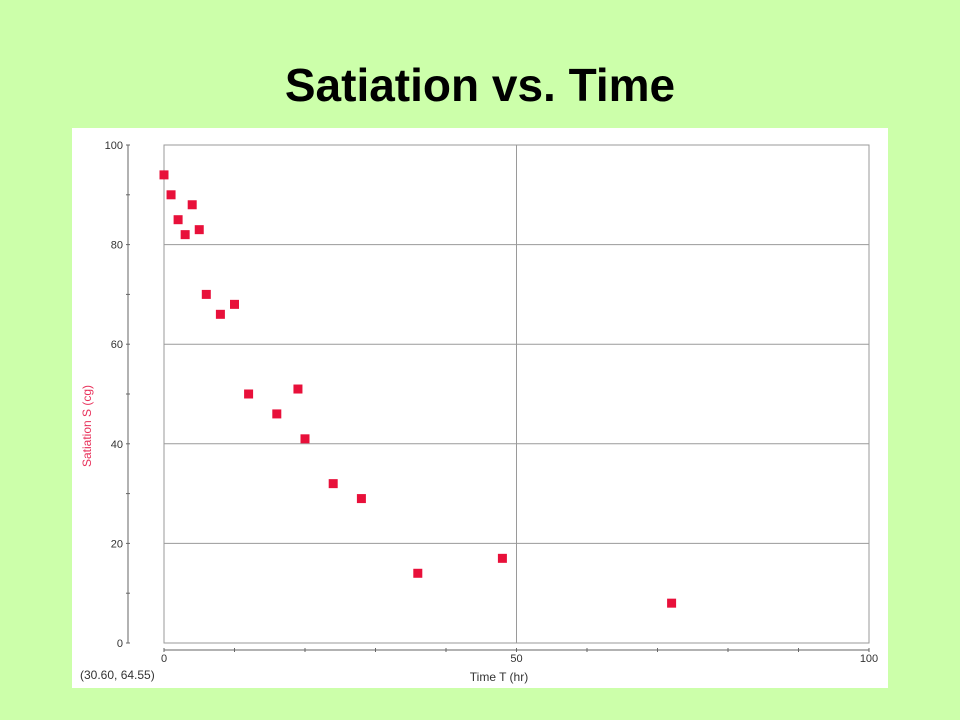 Image resolution: width=960 pixels, height=720 pixels. Describe the element at coordinates (164, 659) in the screenshot. I see `x-tick-label: 0` at that location.